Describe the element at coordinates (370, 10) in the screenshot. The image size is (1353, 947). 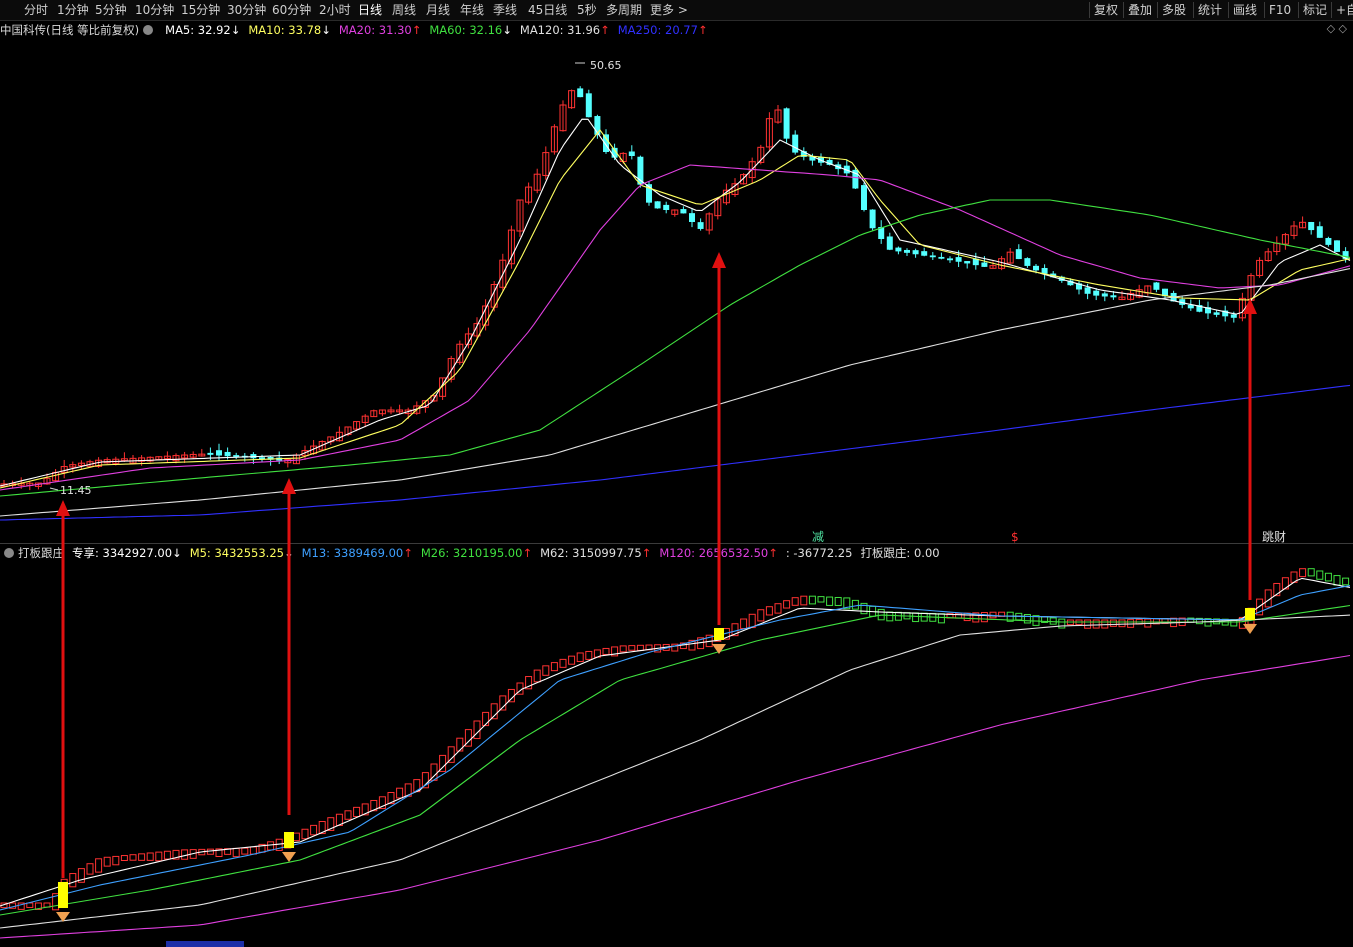
I see `period-tab-8: 日线` at that location.